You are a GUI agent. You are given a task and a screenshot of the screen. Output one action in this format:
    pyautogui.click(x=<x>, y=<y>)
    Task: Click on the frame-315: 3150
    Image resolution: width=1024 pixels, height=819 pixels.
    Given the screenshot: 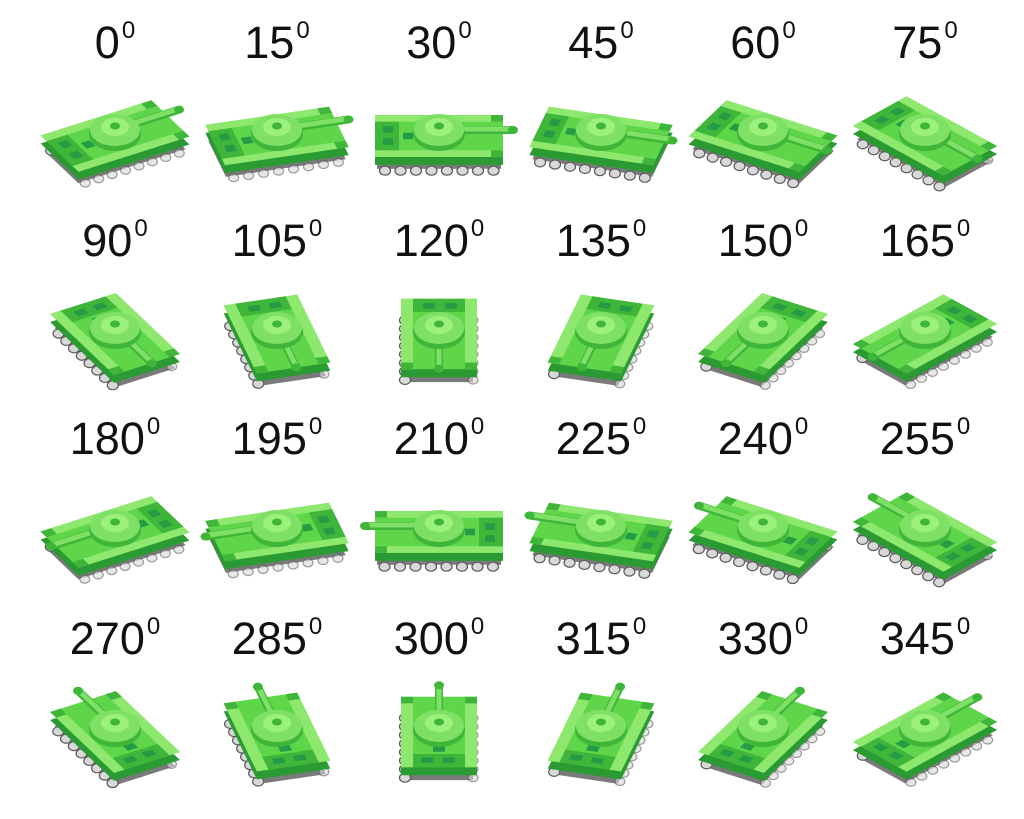 What is the action you would take?
    pyautogui.click(x=601, y=696)
    